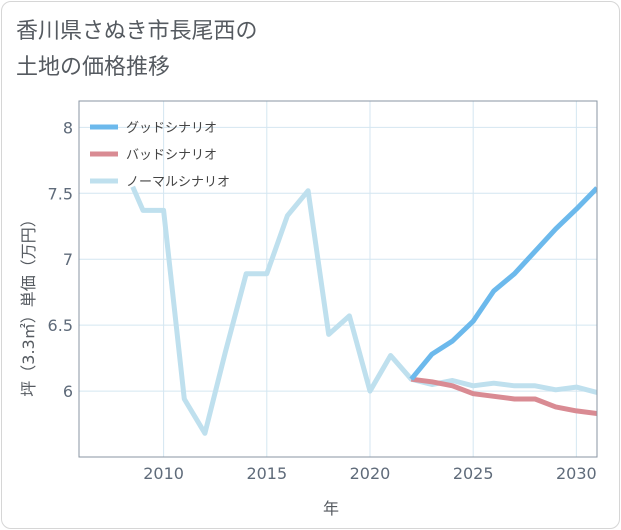 The image size is (621, 530). I want to click on x-tick-label-2015: 2015, so click(266, 473).